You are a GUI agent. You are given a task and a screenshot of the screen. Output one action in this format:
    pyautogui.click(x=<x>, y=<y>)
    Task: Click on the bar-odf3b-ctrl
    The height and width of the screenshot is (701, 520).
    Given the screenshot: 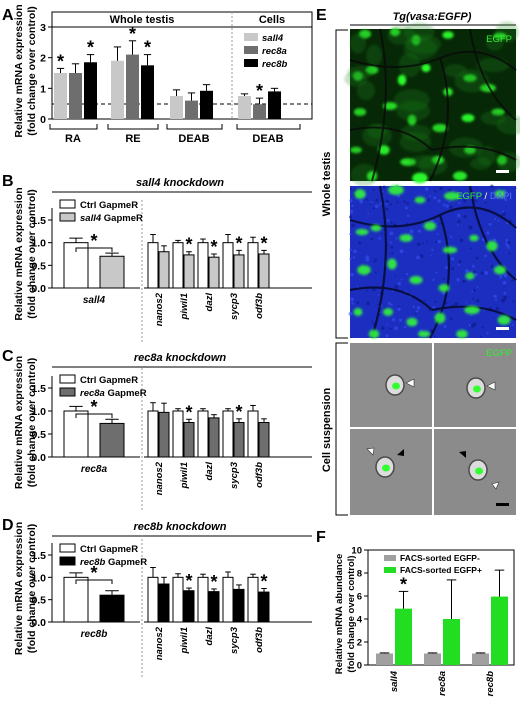 What is the action you would take?
    pyautogui.click(x=253, y=265)
    